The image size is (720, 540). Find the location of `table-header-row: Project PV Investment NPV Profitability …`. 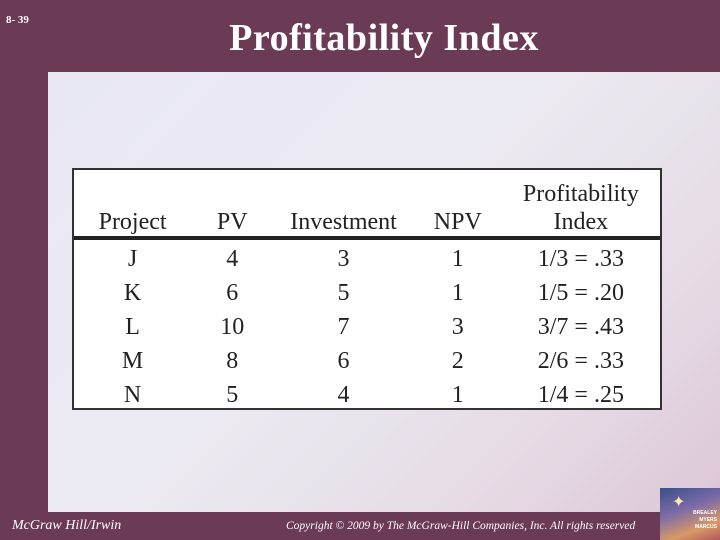

table-header-row: Project PV Investment NPV Profitability … is located at coordinates (367, 205).